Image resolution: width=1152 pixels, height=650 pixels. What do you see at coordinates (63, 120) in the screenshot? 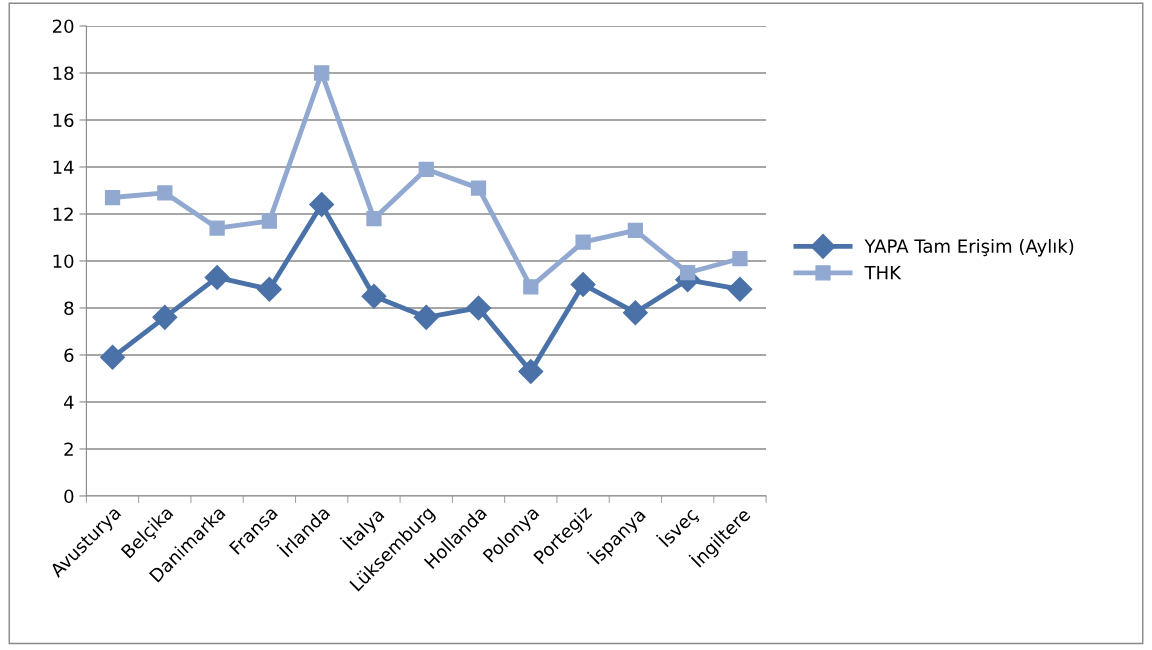
I see `y-tick-label: 16` at bounding box center [63, 120].